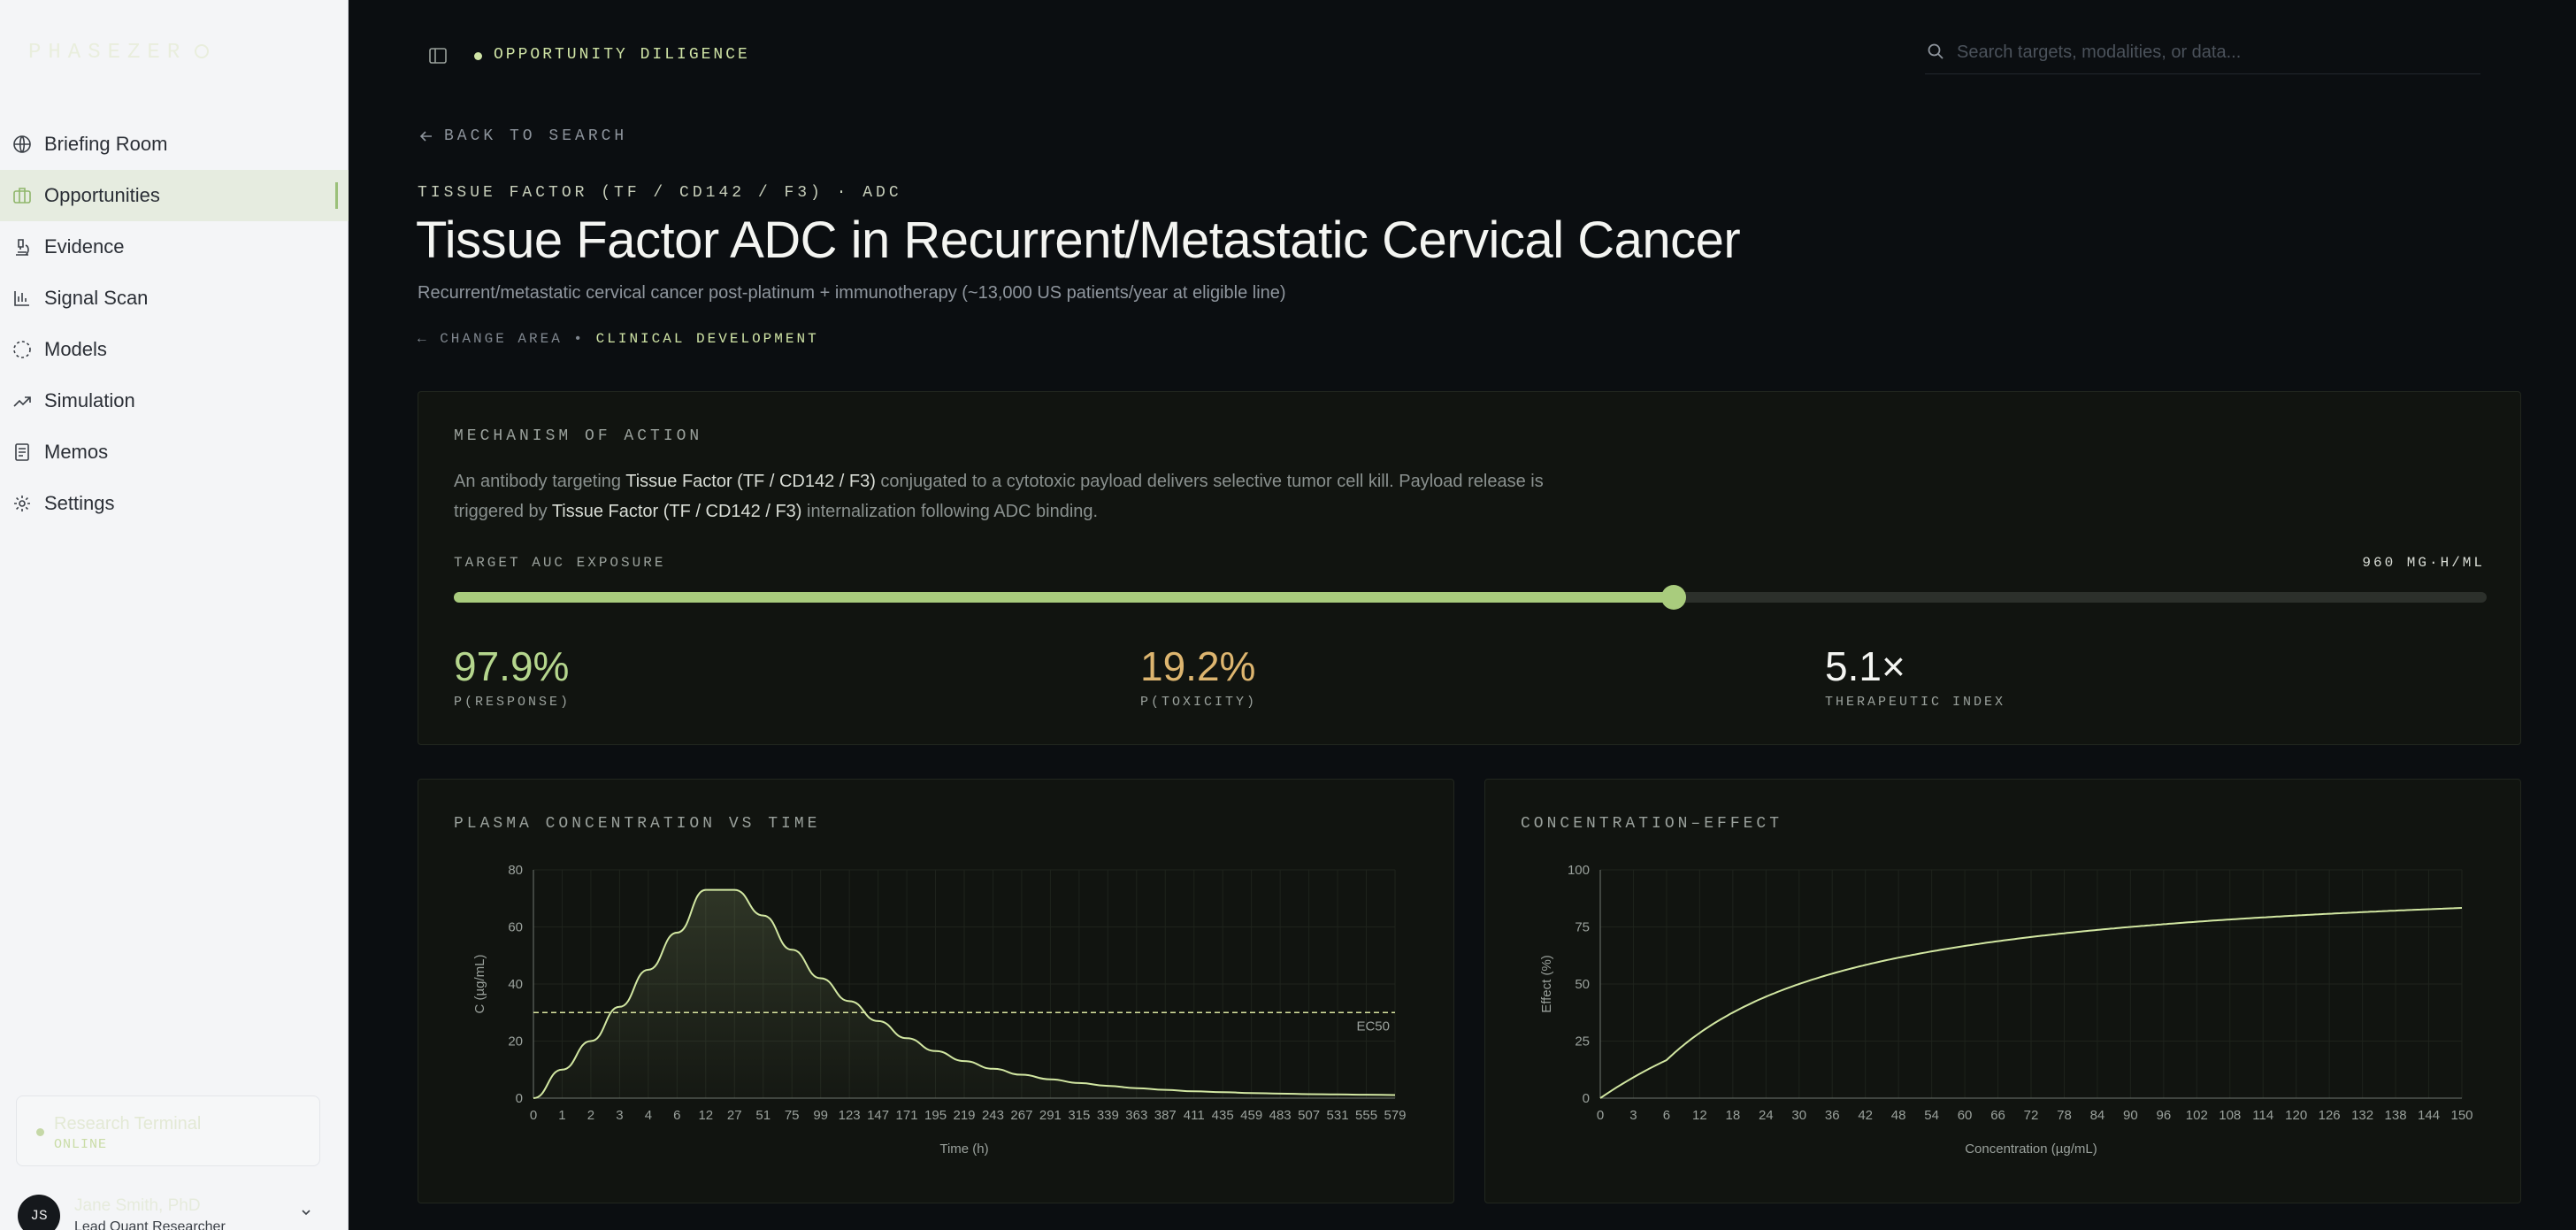  I want to click on x-tick-label: 0, so click(1600, 1116).